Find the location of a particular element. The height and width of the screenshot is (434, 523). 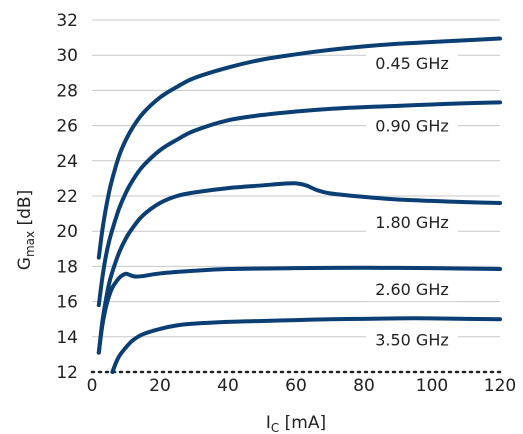

x-tick-label-80: 80 is located at coordinates (364, 386).